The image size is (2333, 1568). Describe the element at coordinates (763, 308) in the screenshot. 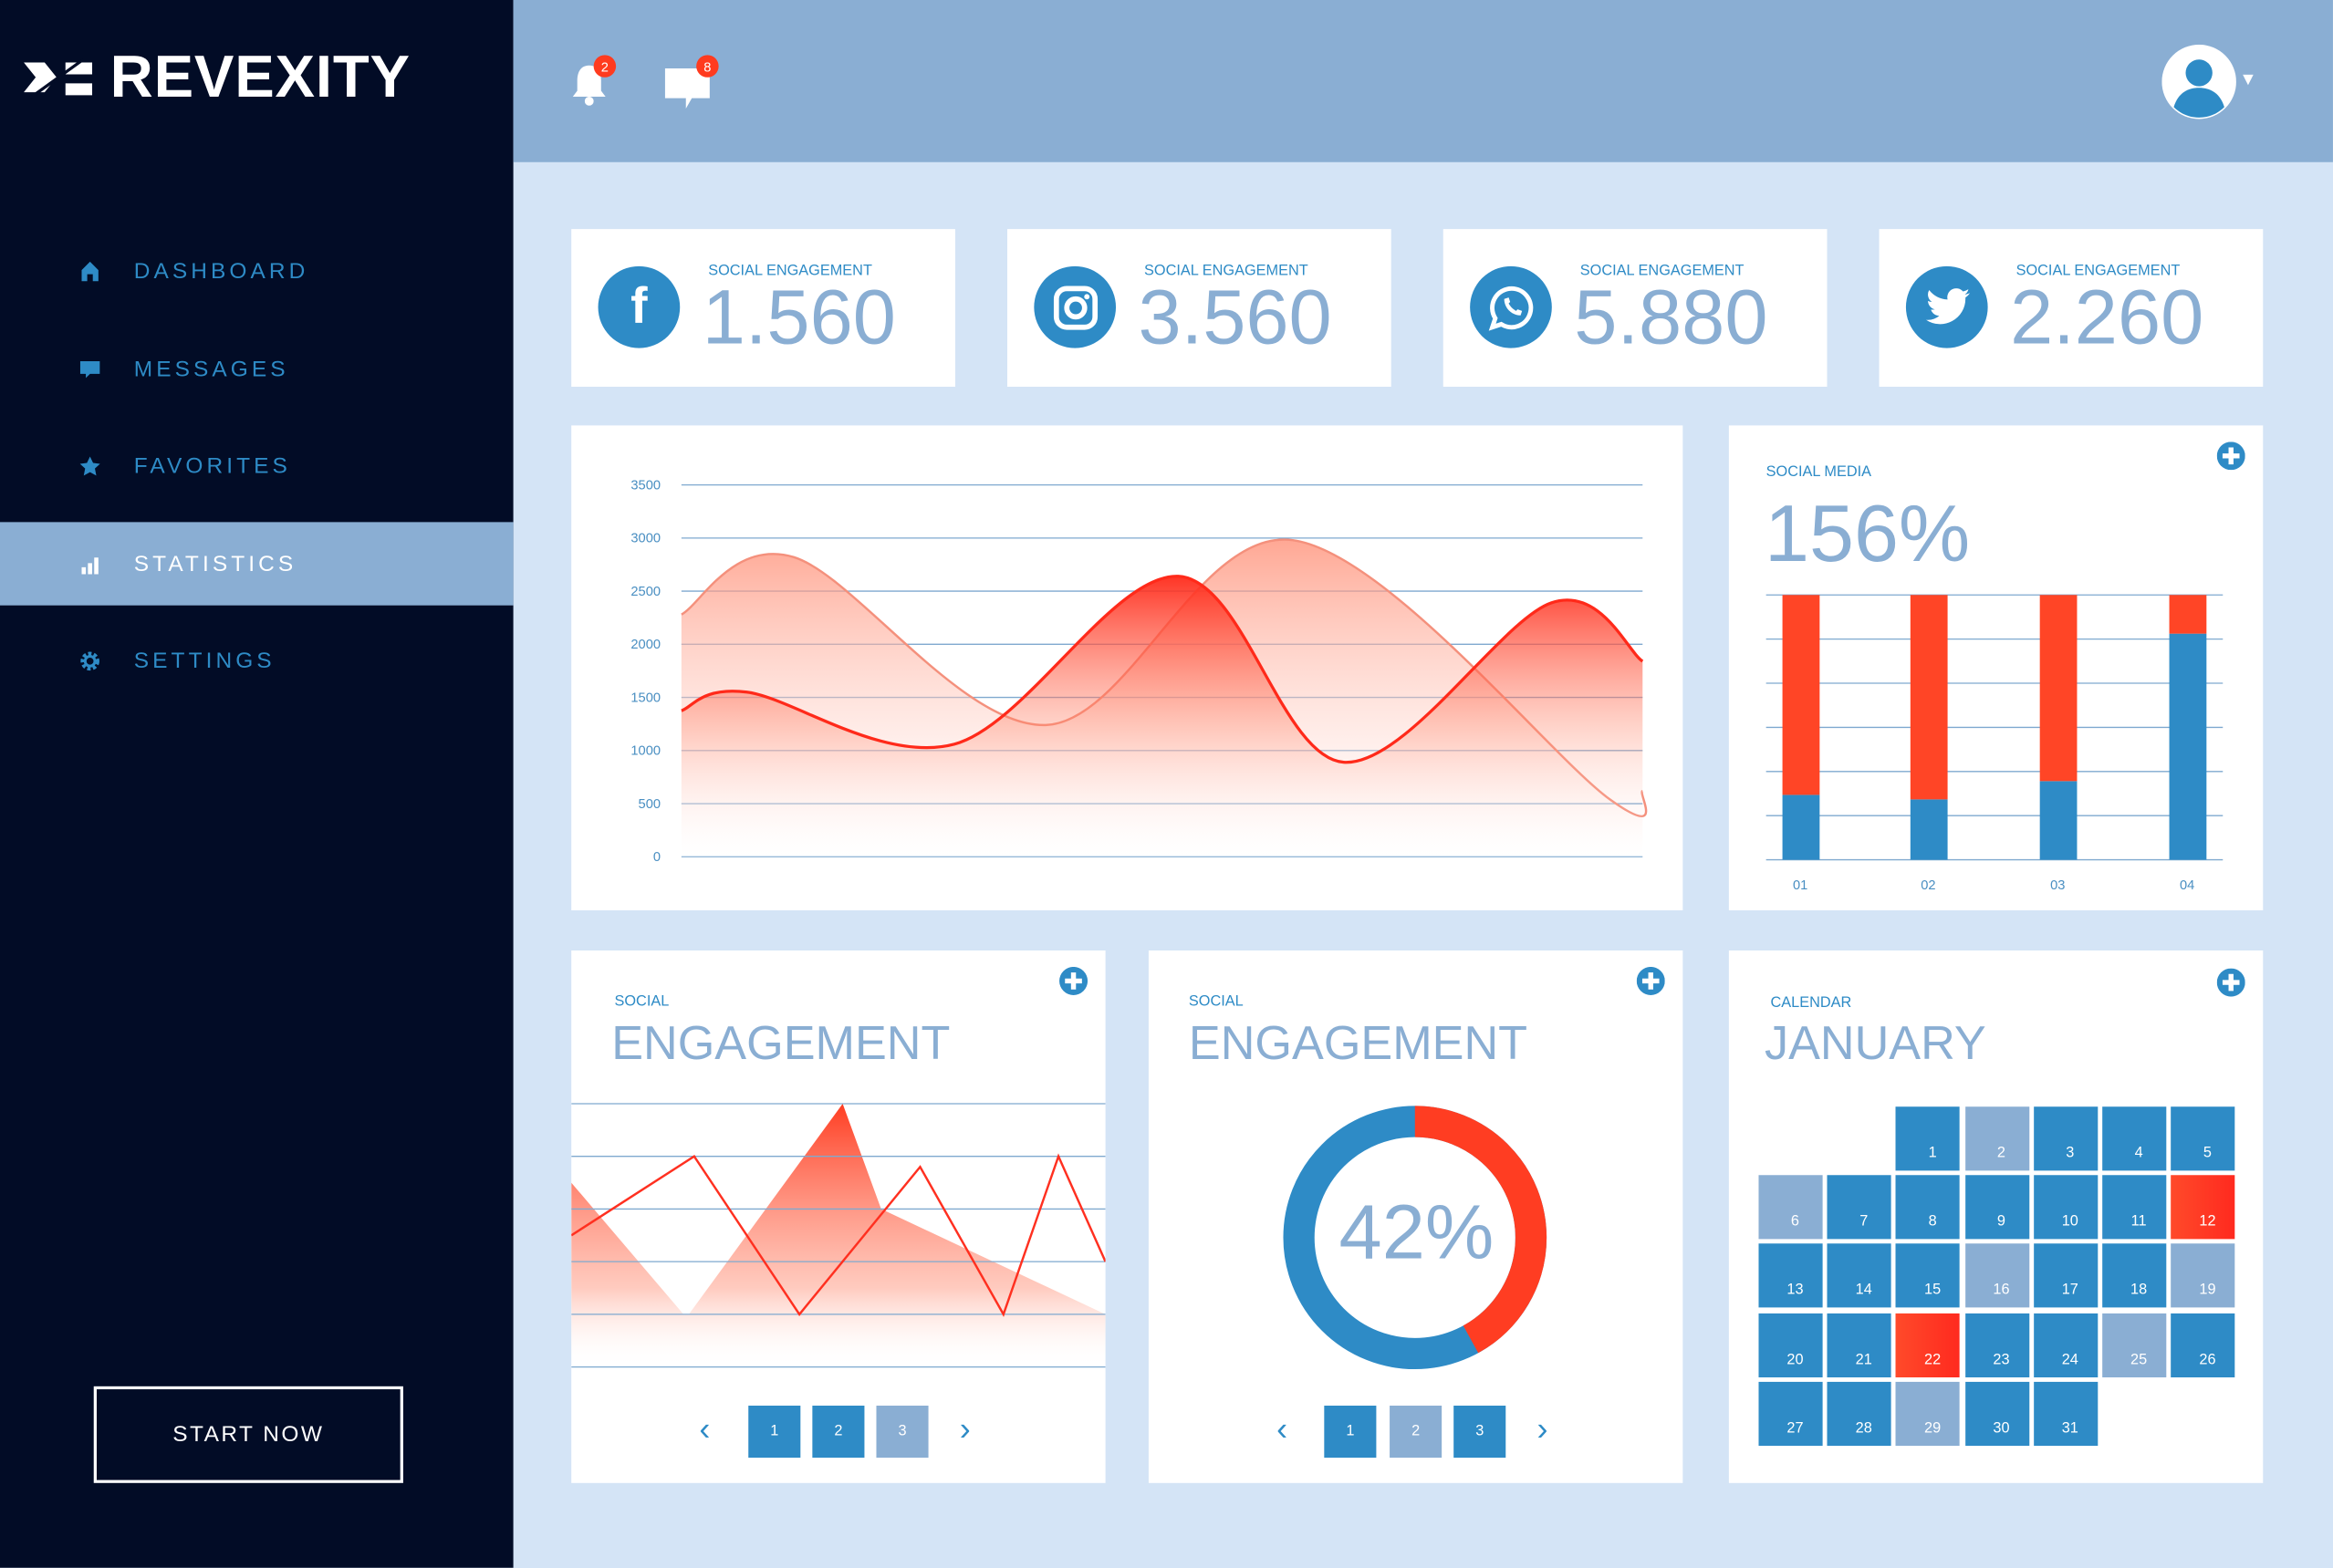

I see `stat-card-facebook: f SOCIAL ENGAGEMENT 1.560` at that location.